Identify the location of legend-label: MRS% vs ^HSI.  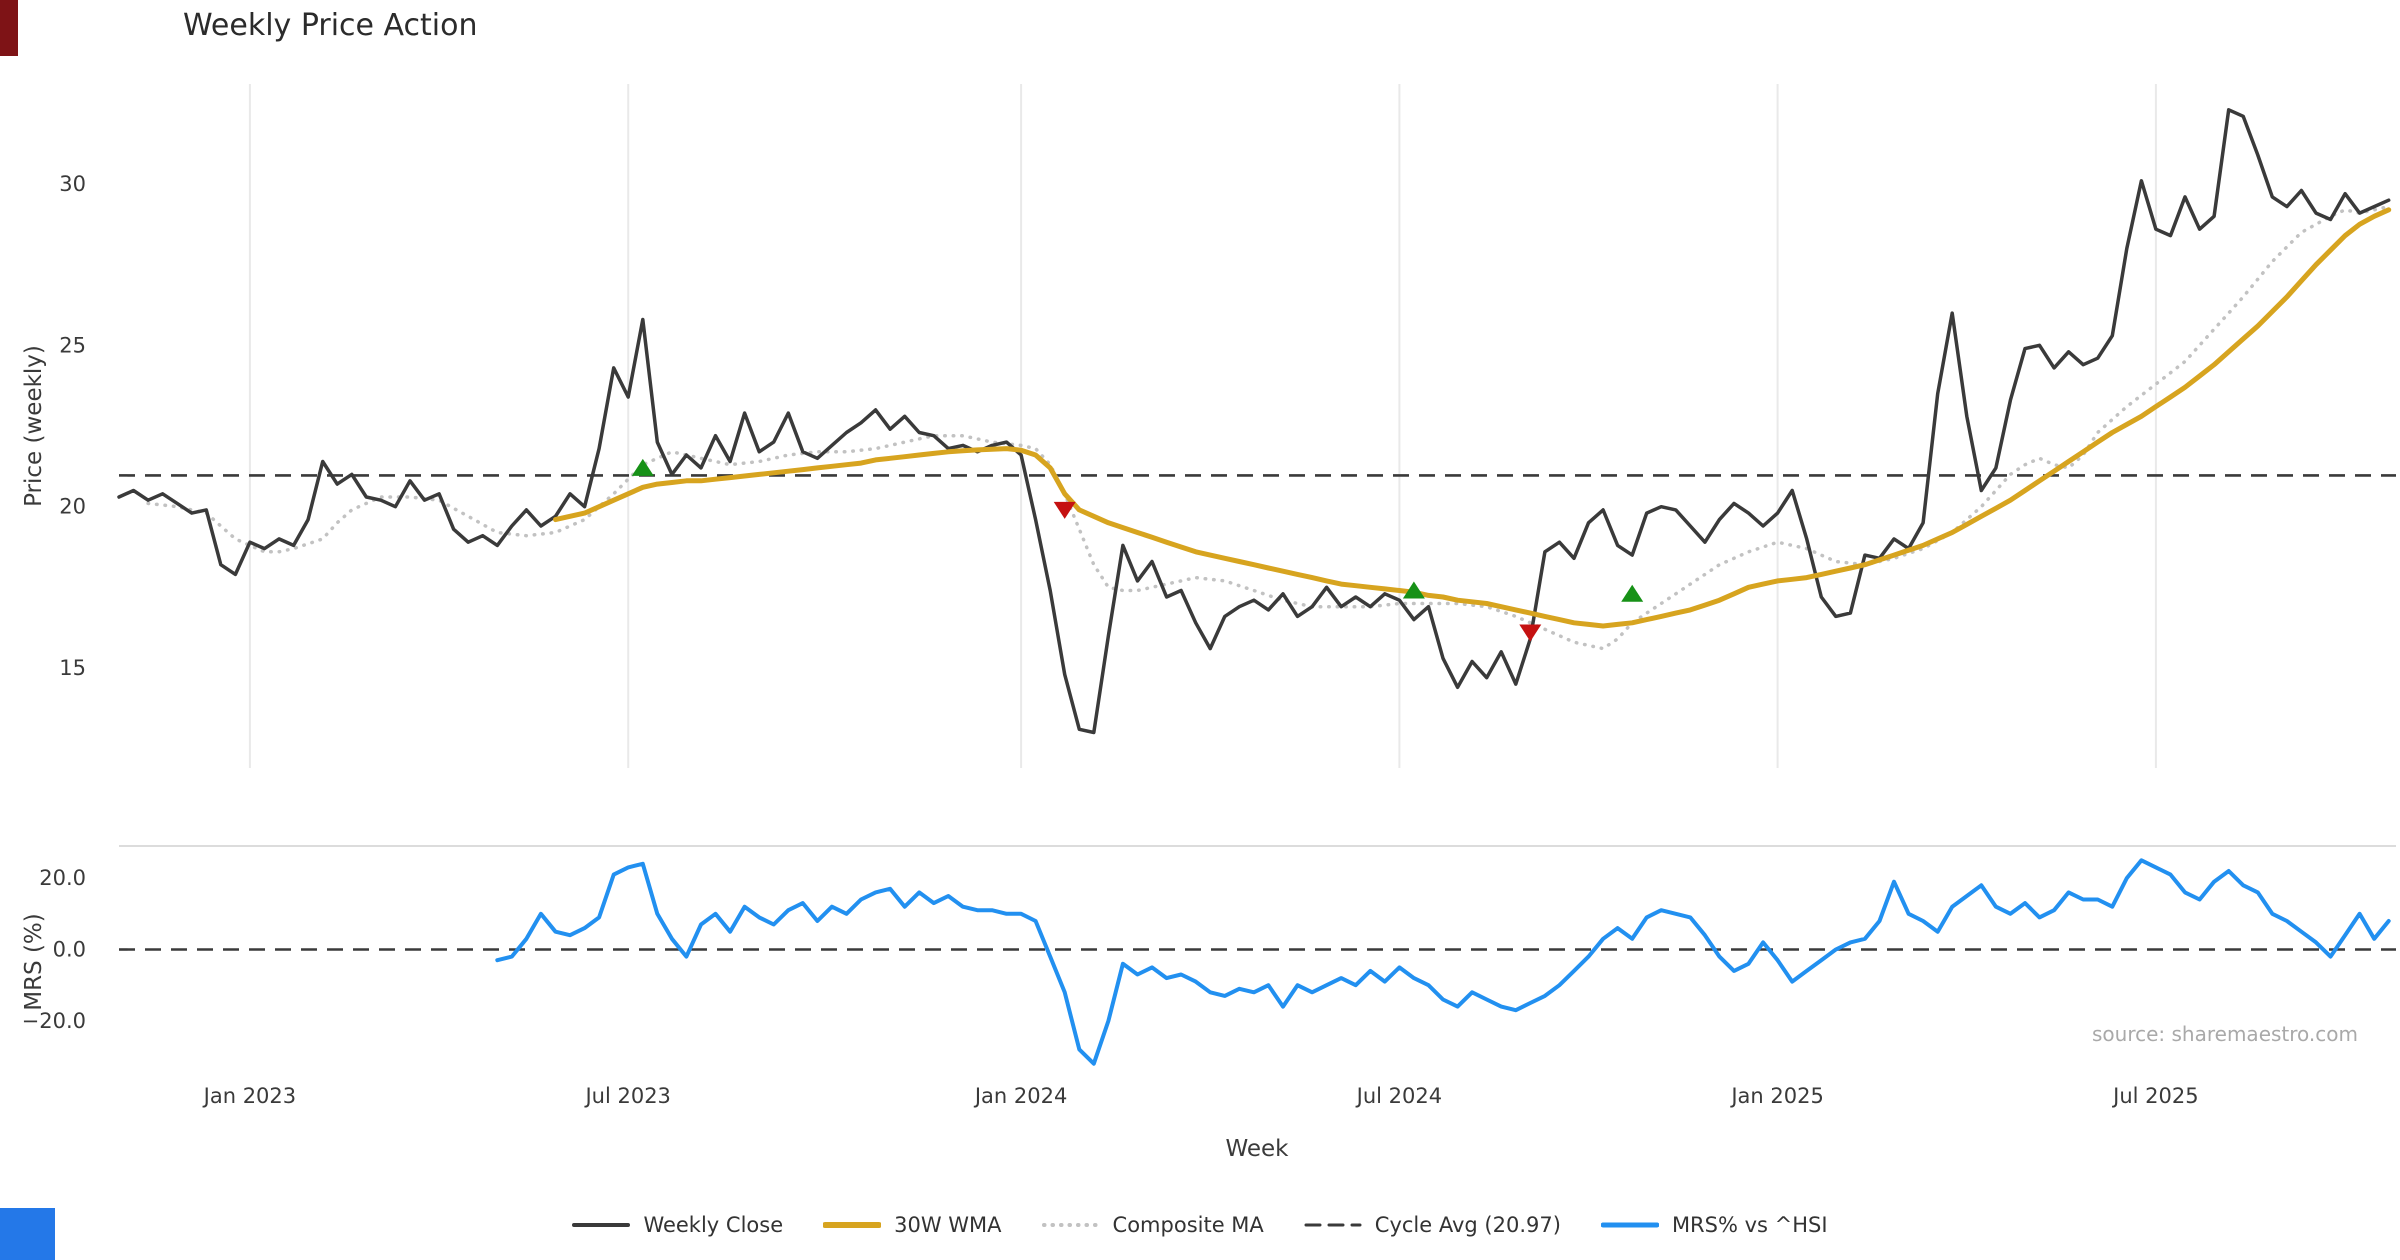
(1749, 1225).